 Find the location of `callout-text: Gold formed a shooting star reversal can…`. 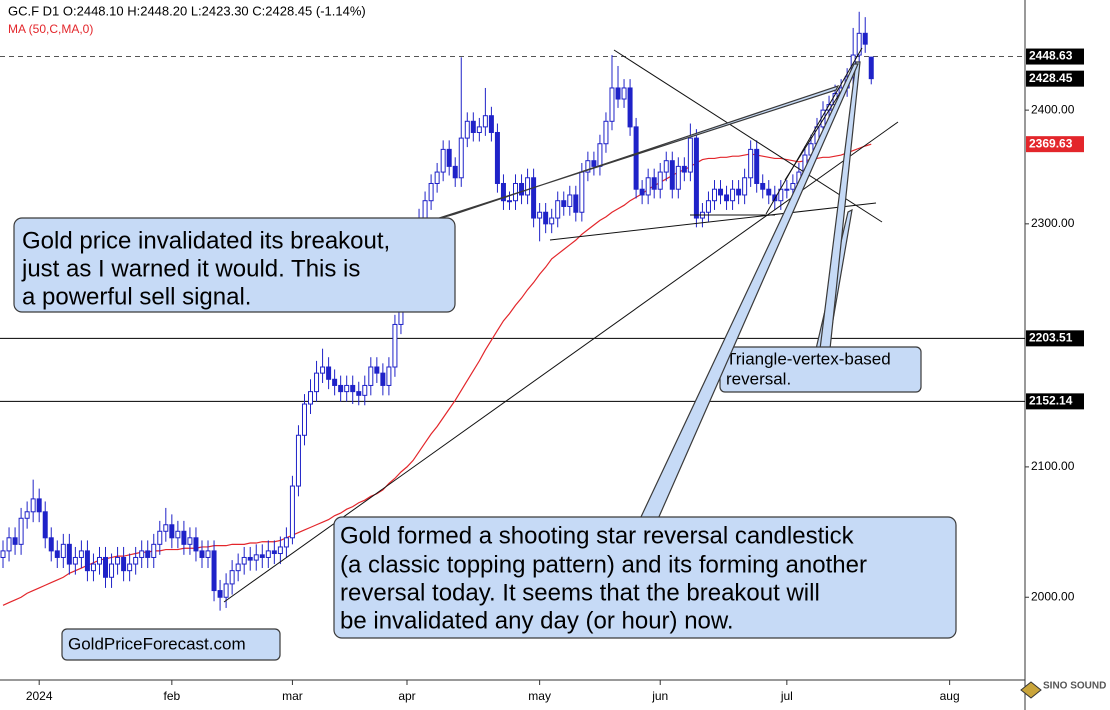

callout-text: Gold formed a shooting star reversal can… is located at coordinates (597, 535).